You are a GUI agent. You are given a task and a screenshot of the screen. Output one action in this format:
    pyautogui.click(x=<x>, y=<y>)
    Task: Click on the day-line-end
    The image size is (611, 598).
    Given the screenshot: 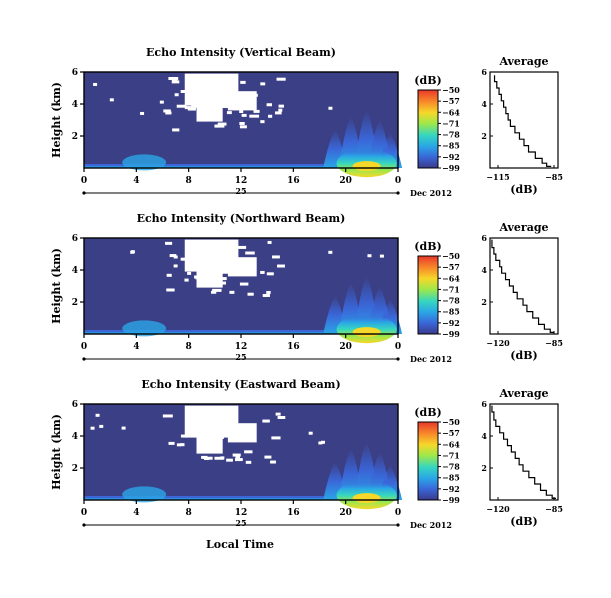 What is the action you would take?
    pyautogui.click(x=398, y=193)
    